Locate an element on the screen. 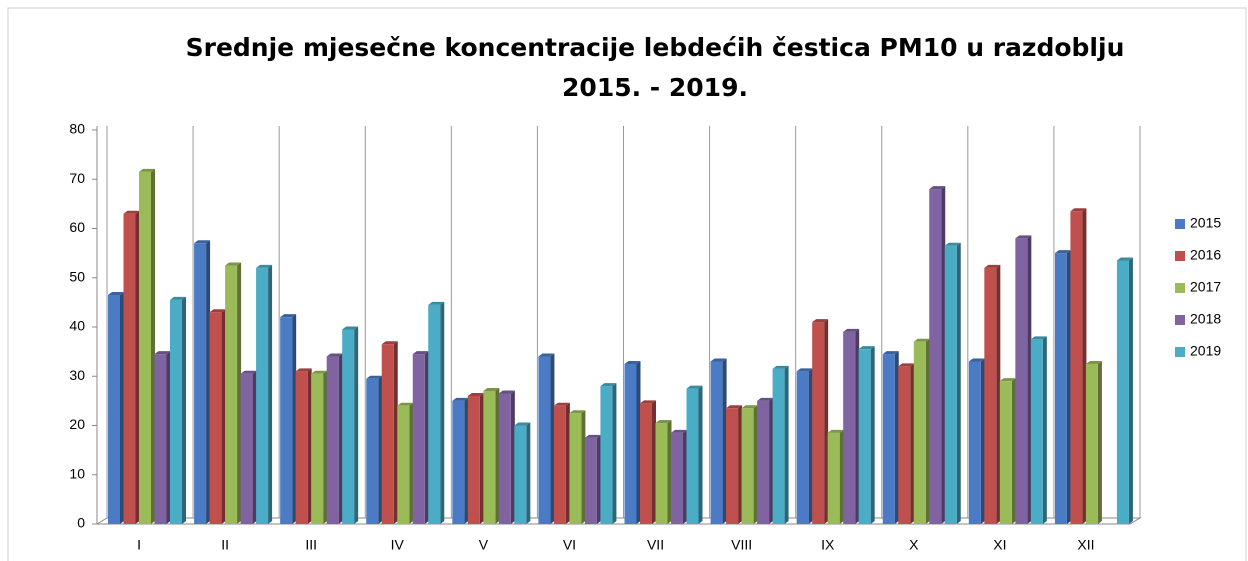 The image size is (1248, 561). x-tick-label: V is located at coordinates (484, 545).